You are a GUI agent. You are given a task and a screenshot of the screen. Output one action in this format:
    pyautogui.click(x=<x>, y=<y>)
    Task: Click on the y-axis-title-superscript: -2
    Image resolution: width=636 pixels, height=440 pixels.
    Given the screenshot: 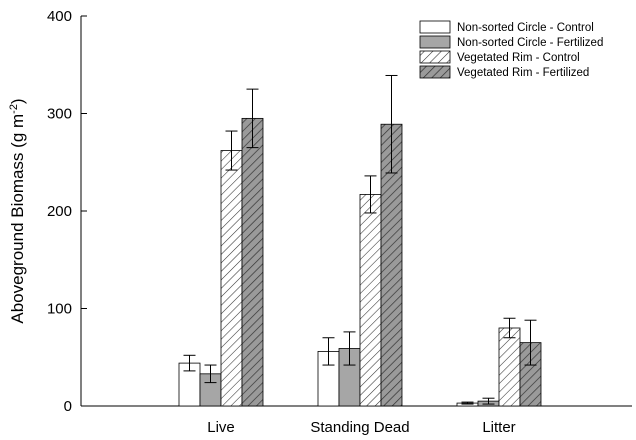 What is the action you would take?
    pyautogui.click(x=14, y=109)
    